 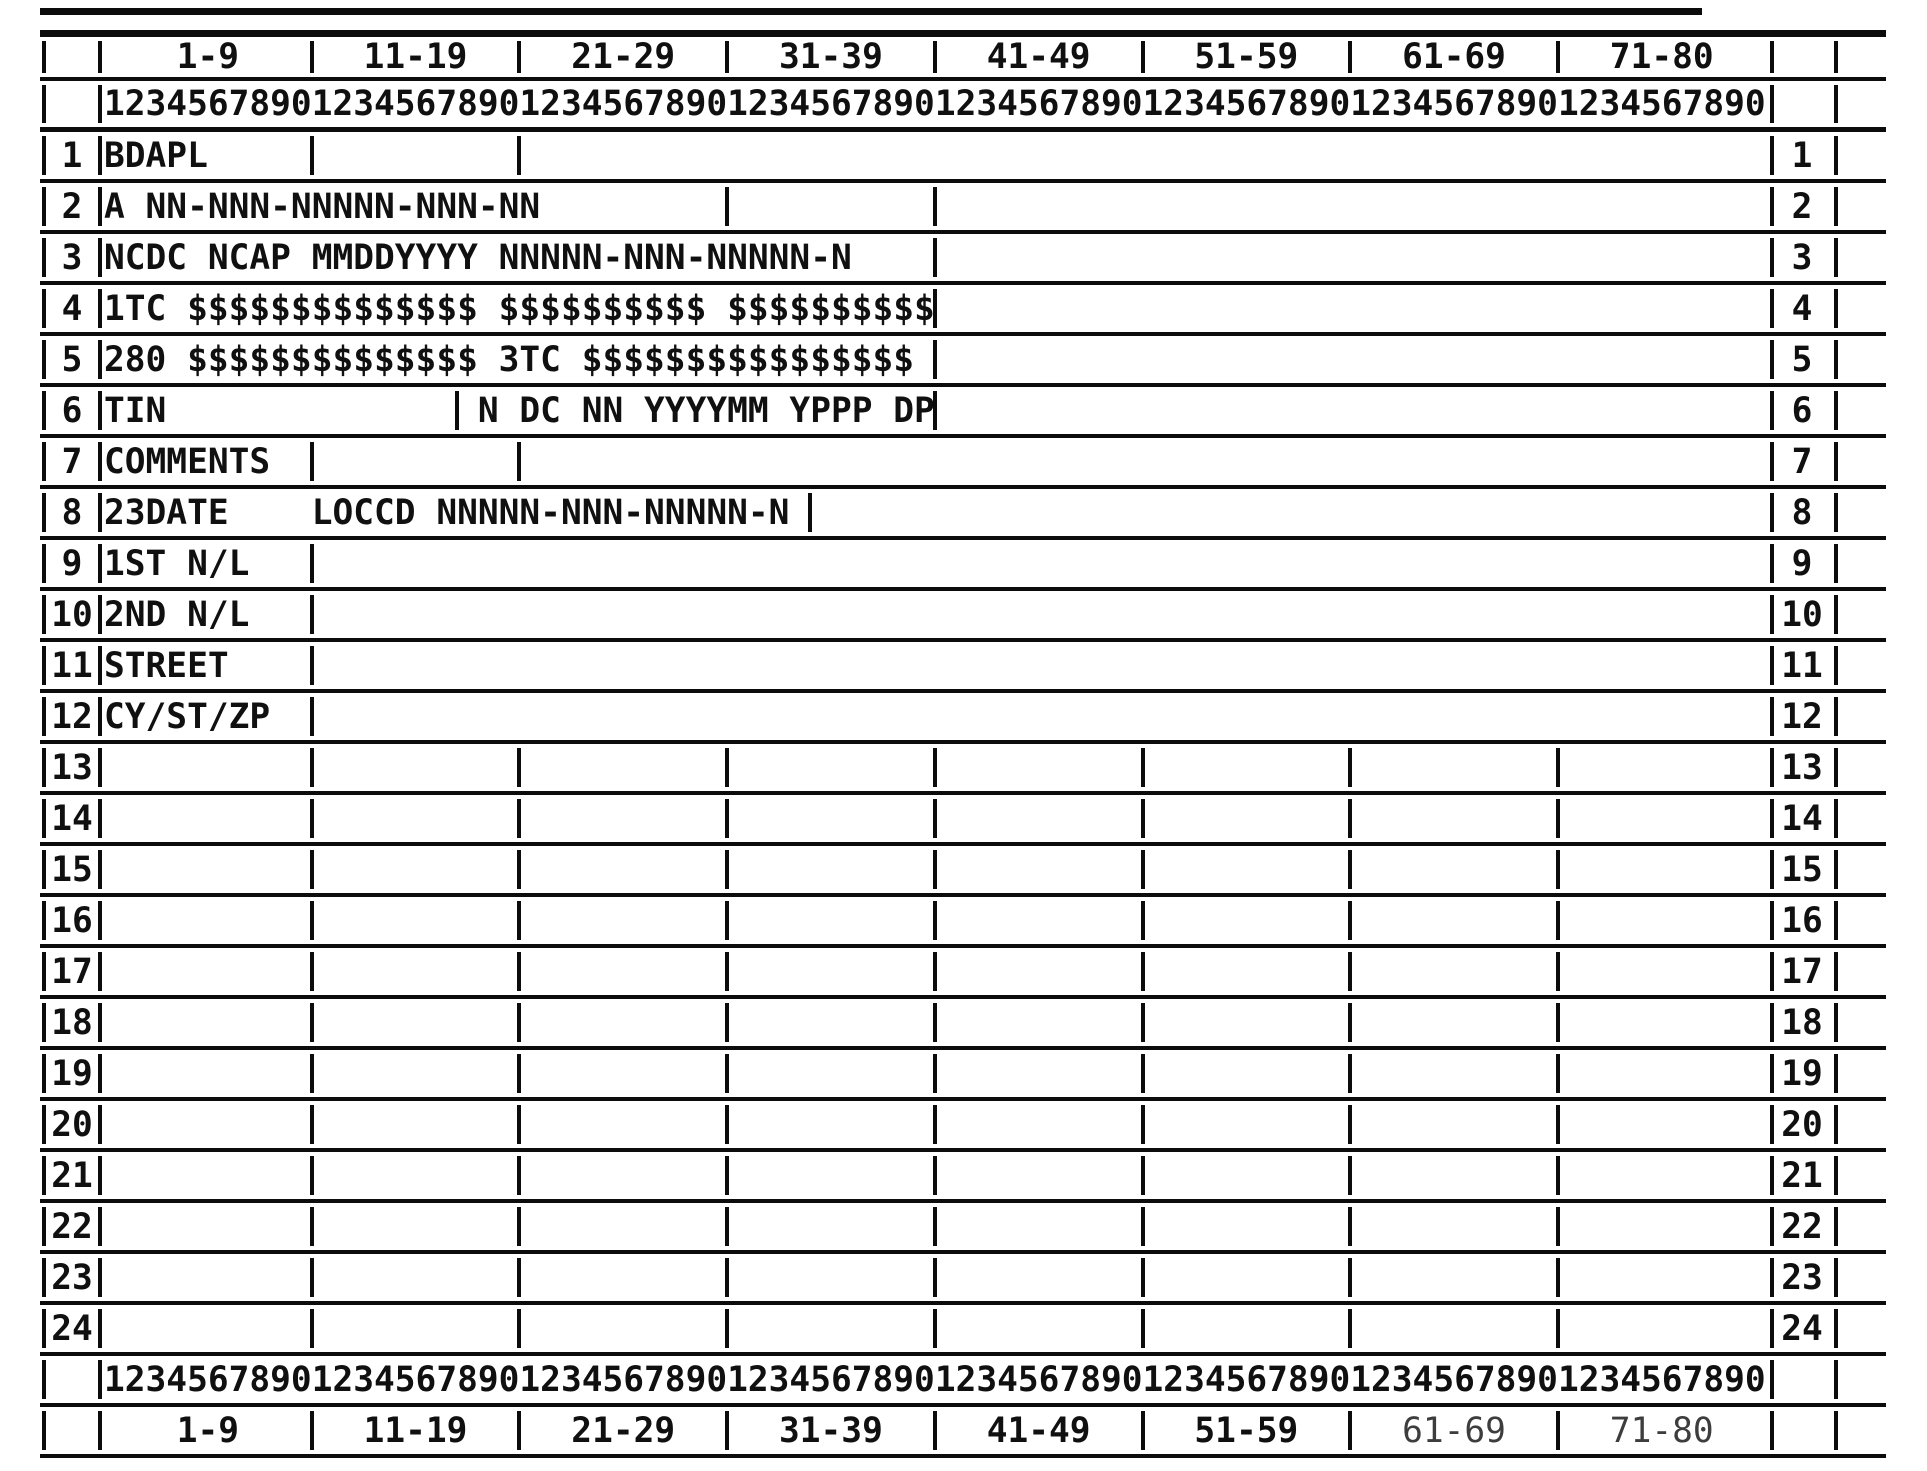 I want to click on grid-row: 7 COMMENTS 7, so click(x=963, y=463).